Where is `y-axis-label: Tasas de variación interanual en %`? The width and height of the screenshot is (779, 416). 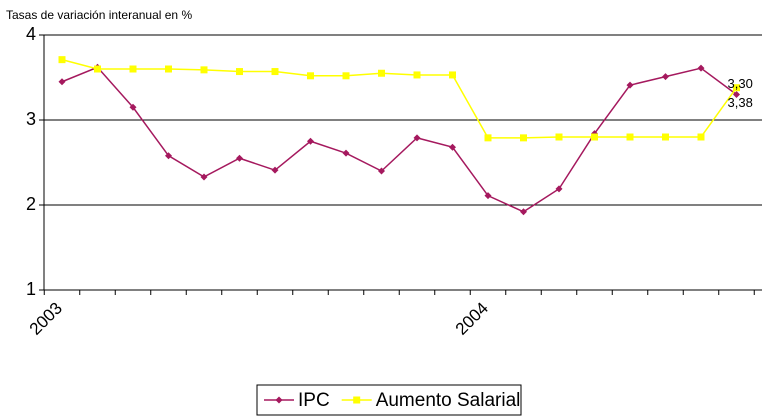 y-axis-label: Tasas de variación interanual en % is located at coordinates (99, 15).